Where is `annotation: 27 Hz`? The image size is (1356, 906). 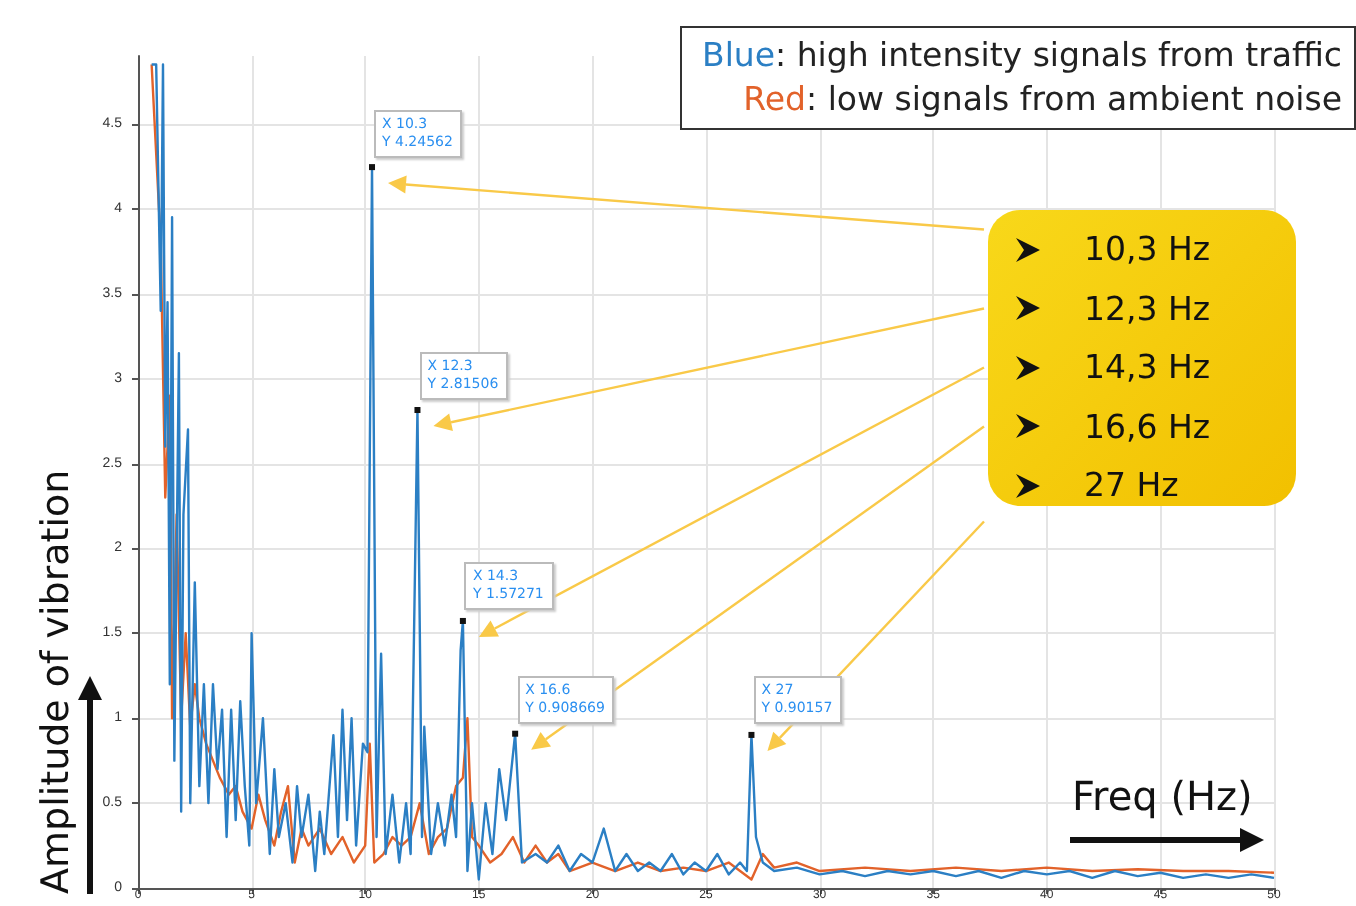 annotation: 27 Hz is located at coordinates (1131, 485).